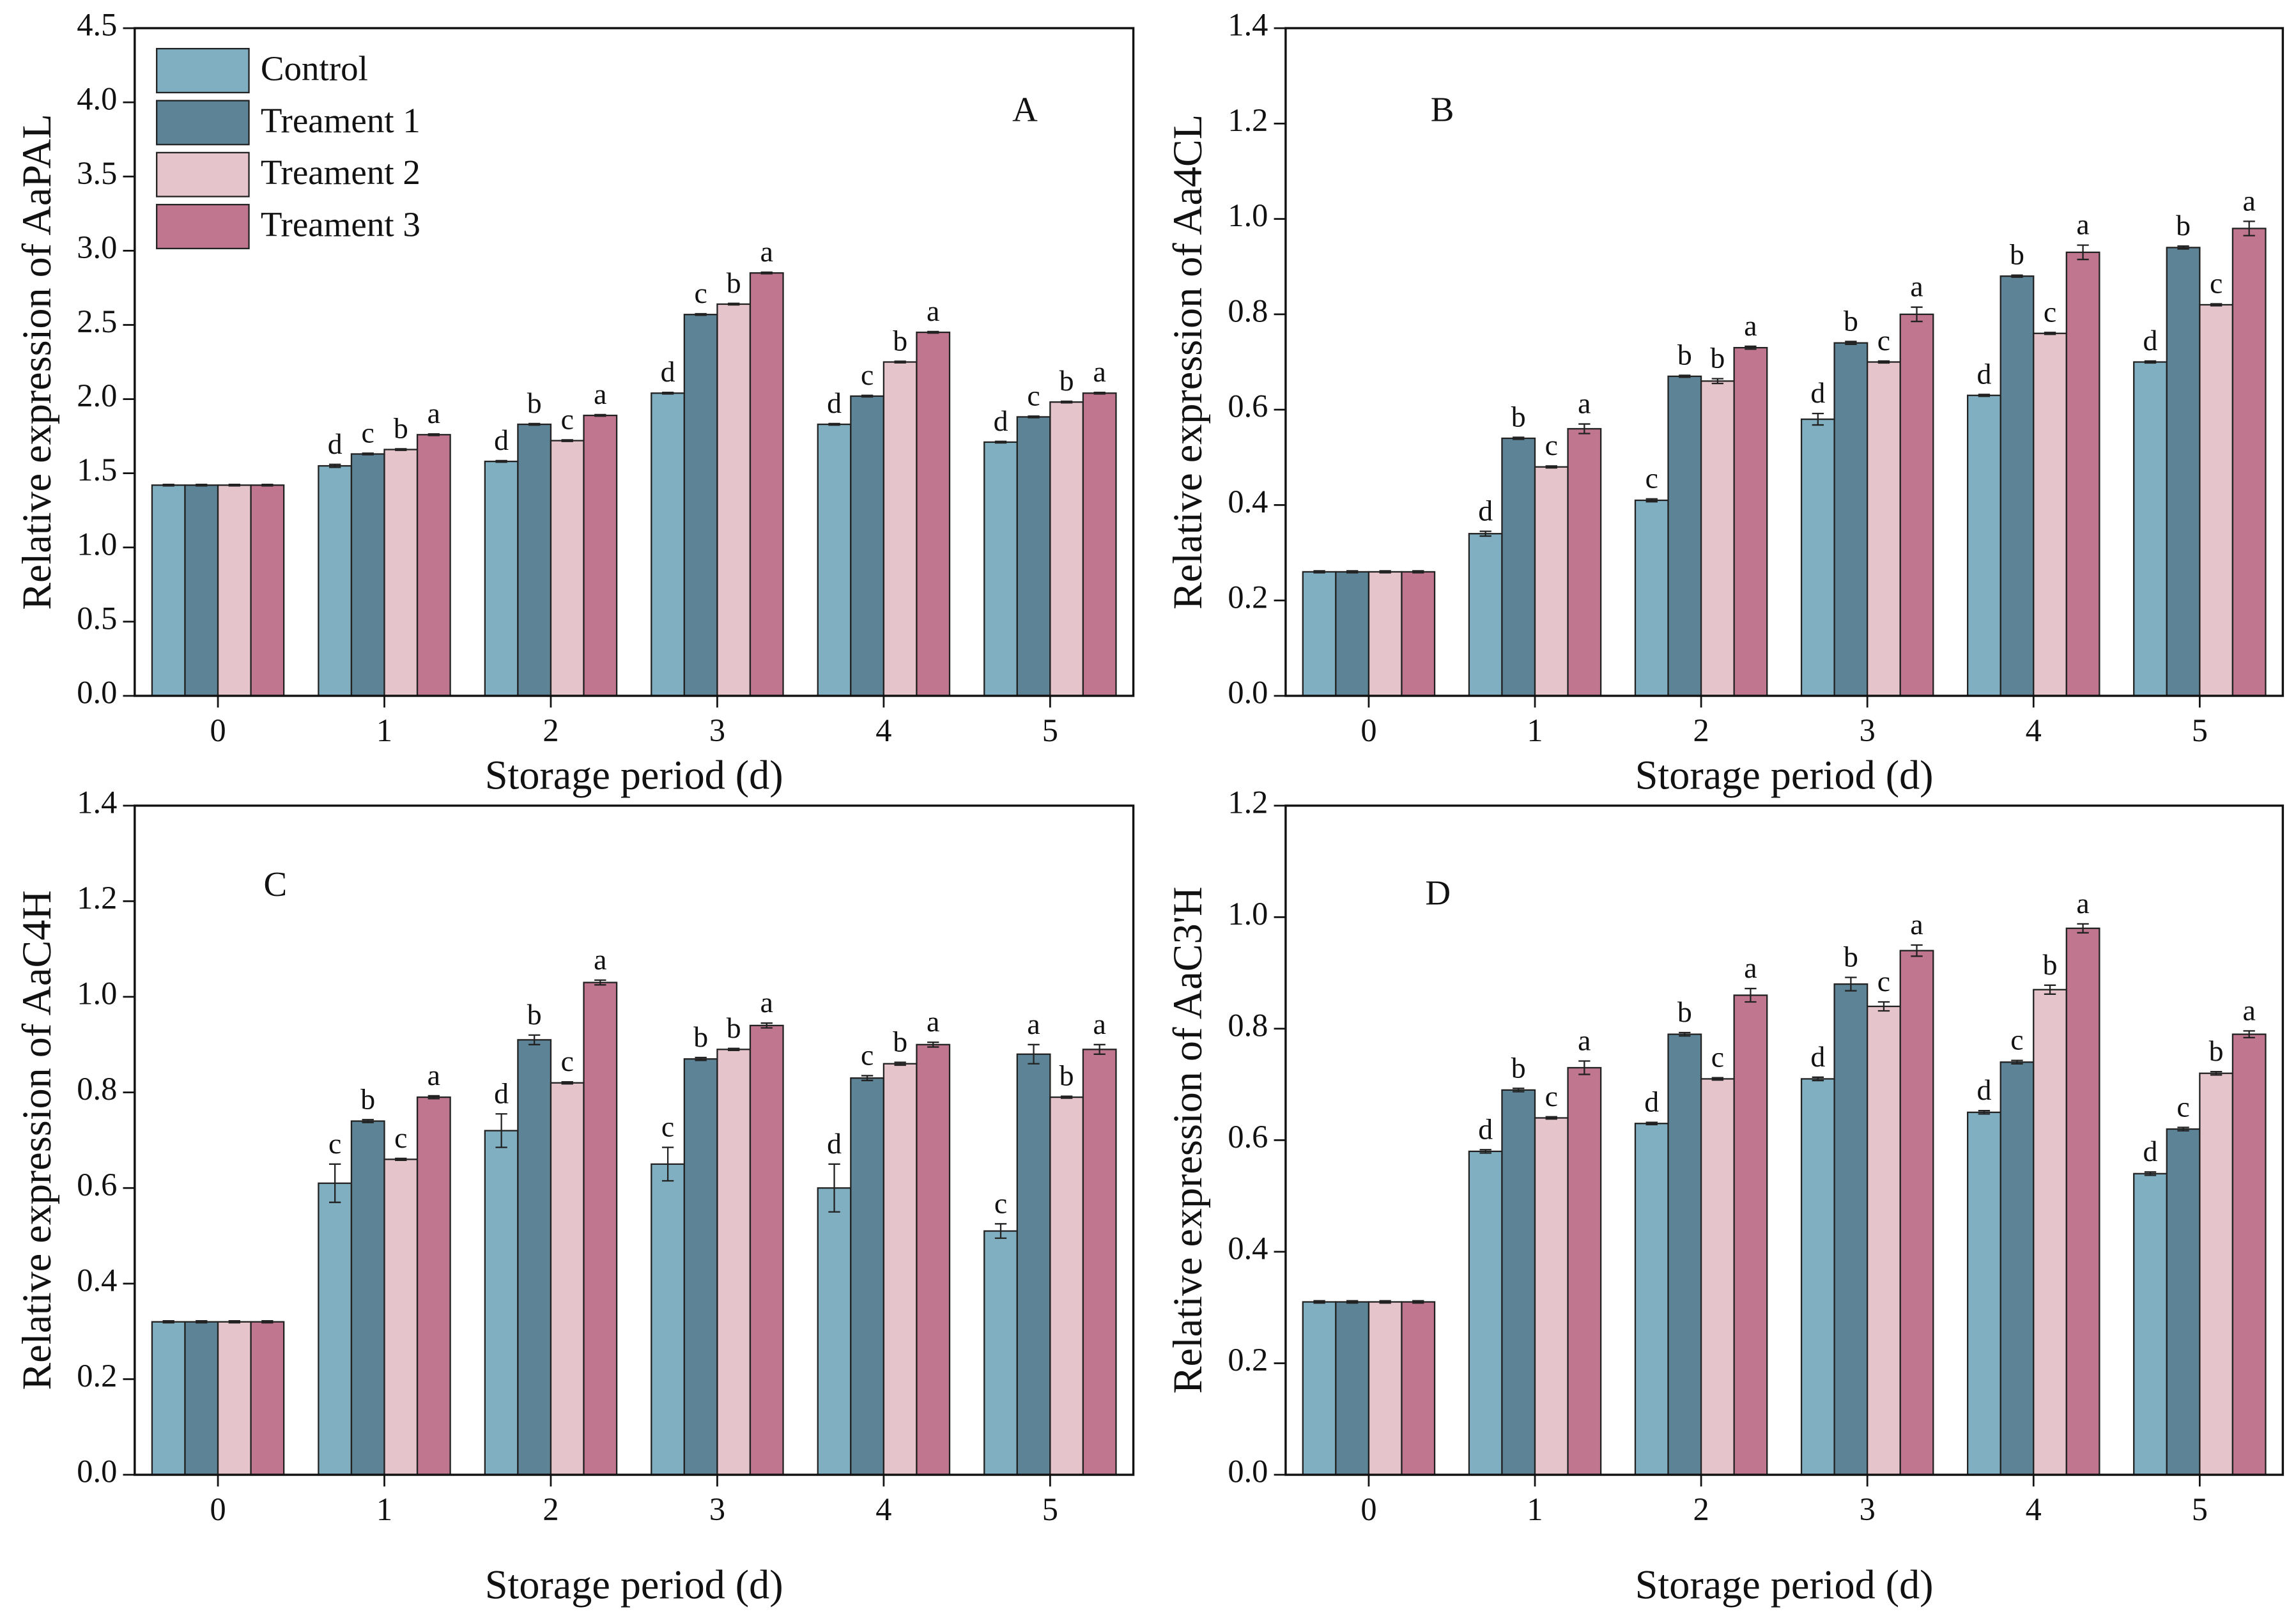 This screenshot has height=1623, width=2296. Describe the element at coordinates (340, 172) in the screenshot. I see `legend-label: Treament 2` at that location.